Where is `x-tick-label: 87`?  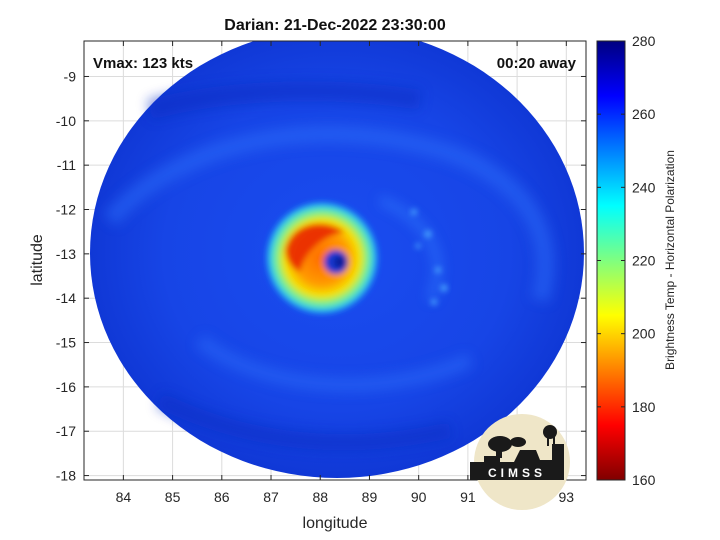 x-tick-label: 87 is located at coordinates (271, 497).